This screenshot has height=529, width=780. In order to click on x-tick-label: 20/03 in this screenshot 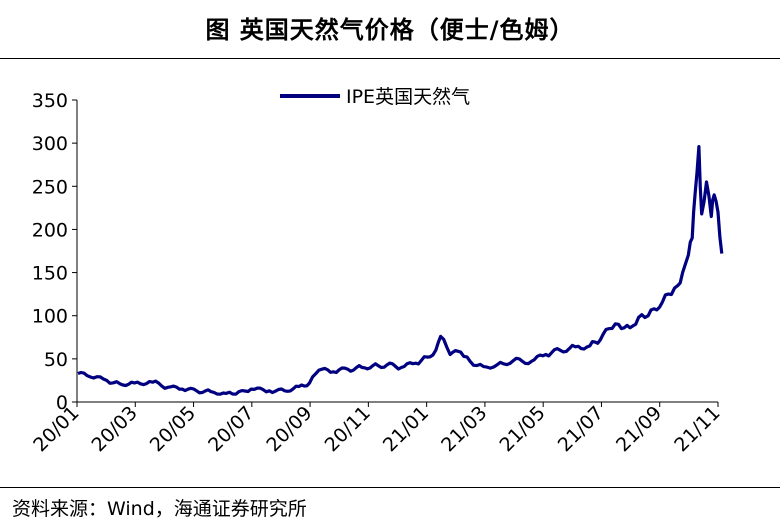, I will do `click(115, 429)`.